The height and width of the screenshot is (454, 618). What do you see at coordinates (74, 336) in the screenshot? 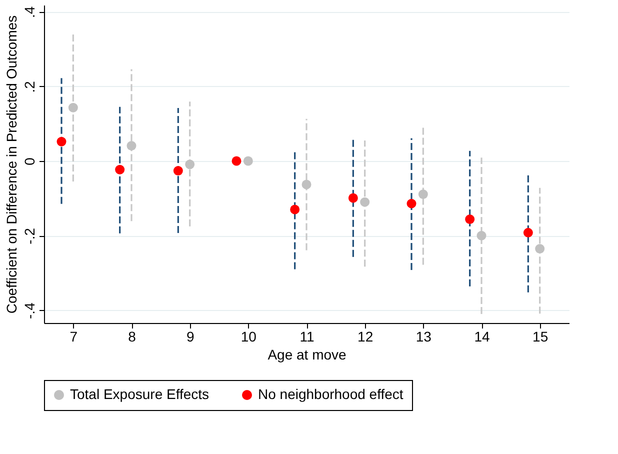
I see `x-tick-label: 7` at bounding box center [74, 336].